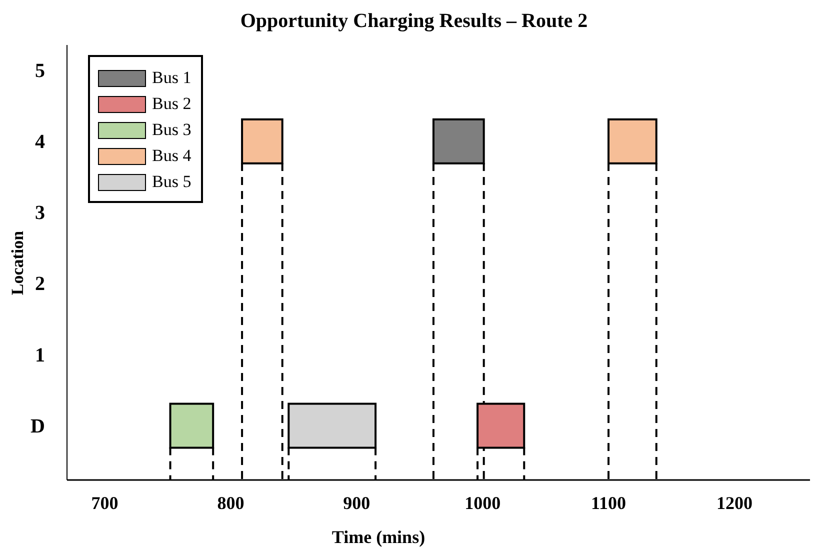 This screenshot has width=820, height=548. What do you see at coordinates (40, 71) in the screenshot?
I see `y-tick-label: 5` at bounding box center [40, 71].